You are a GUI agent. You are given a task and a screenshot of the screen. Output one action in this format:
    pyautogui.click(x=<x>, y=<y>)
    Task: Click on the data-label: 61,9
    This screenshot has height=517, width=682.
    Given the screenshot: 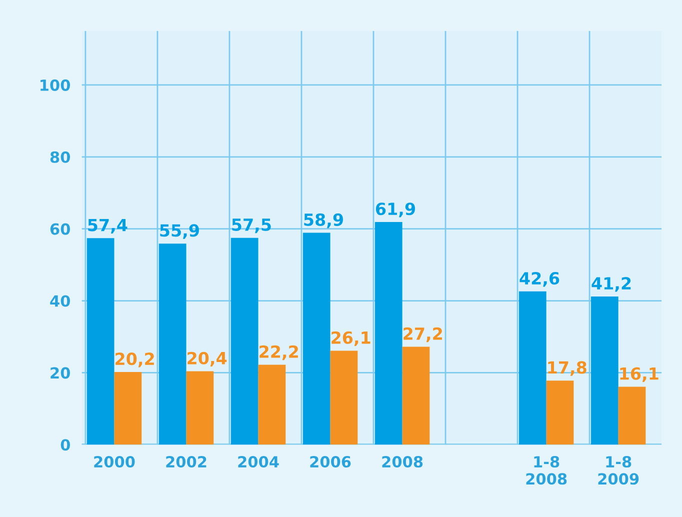 What is the action you would take?
    pyautogui.click(x=395, y=210)
    